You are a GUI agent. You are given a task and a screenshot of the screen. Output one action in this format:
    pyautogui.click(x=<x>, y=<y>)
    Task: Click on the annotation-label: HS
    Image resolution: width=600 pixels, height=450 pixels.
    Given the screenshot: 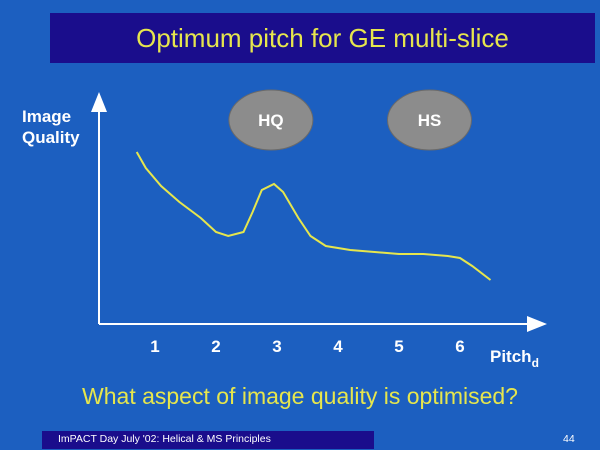 What is the action you would take?
    pyautogui.click(x=430, y=120)
    